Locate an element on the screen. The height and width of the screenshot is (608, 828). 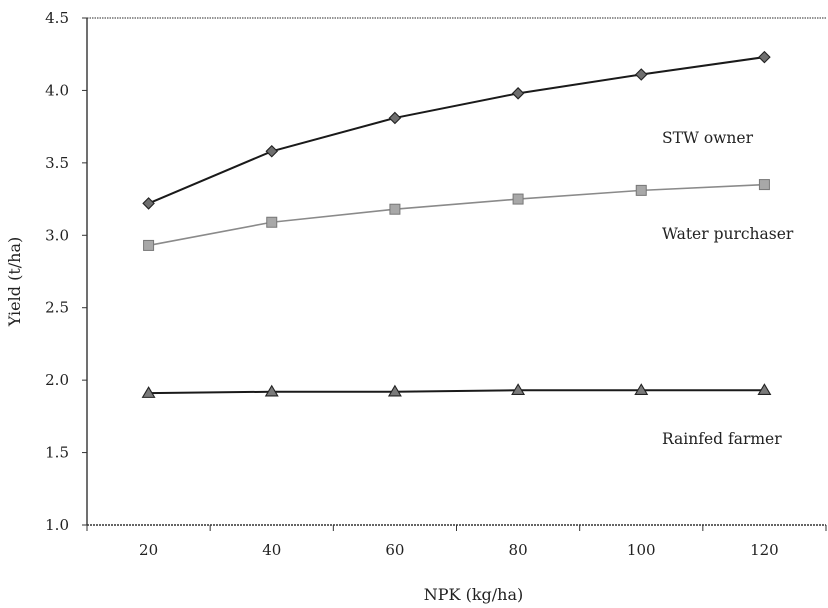
y-tick-label: 2.5 is located at coordinates (57, 308).